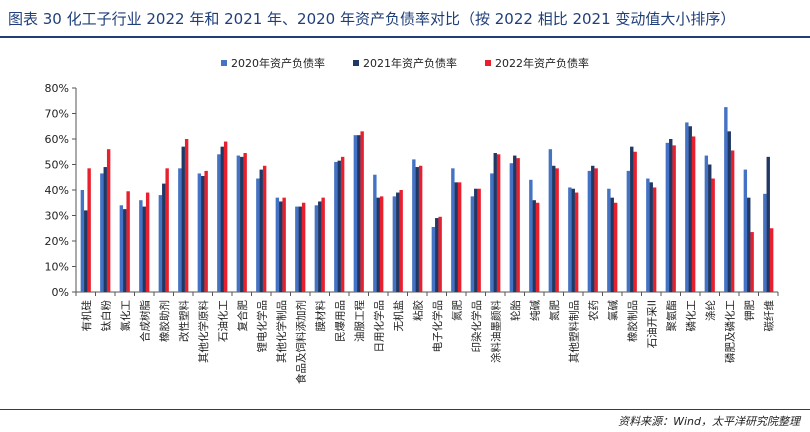 This screenshot has width=810, height=432. Describe the element at coordinates (537, 63) in the screenshot. I see `legend-item-2022: 2022年资产负债率` at that location.